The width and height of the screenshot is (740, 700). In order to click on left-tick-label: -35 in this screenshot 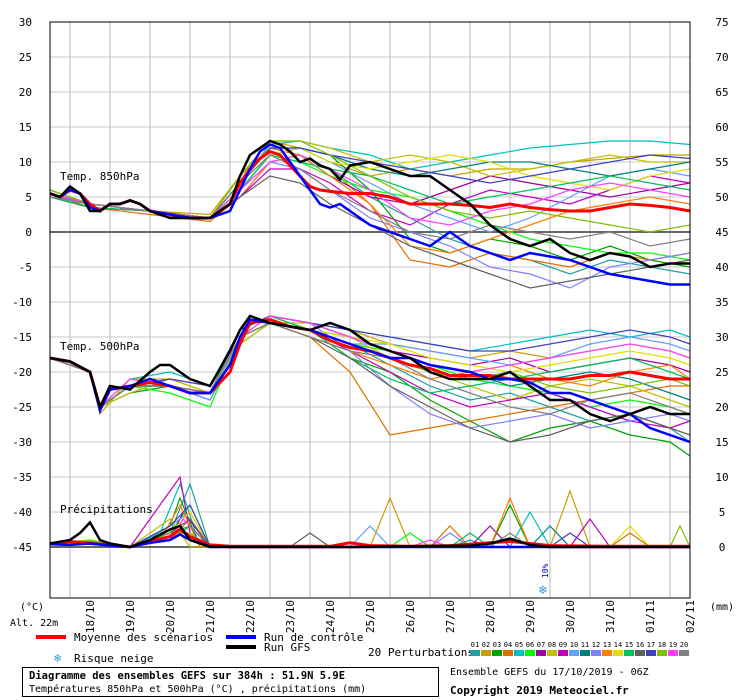, I will do `click(22, 477)`.